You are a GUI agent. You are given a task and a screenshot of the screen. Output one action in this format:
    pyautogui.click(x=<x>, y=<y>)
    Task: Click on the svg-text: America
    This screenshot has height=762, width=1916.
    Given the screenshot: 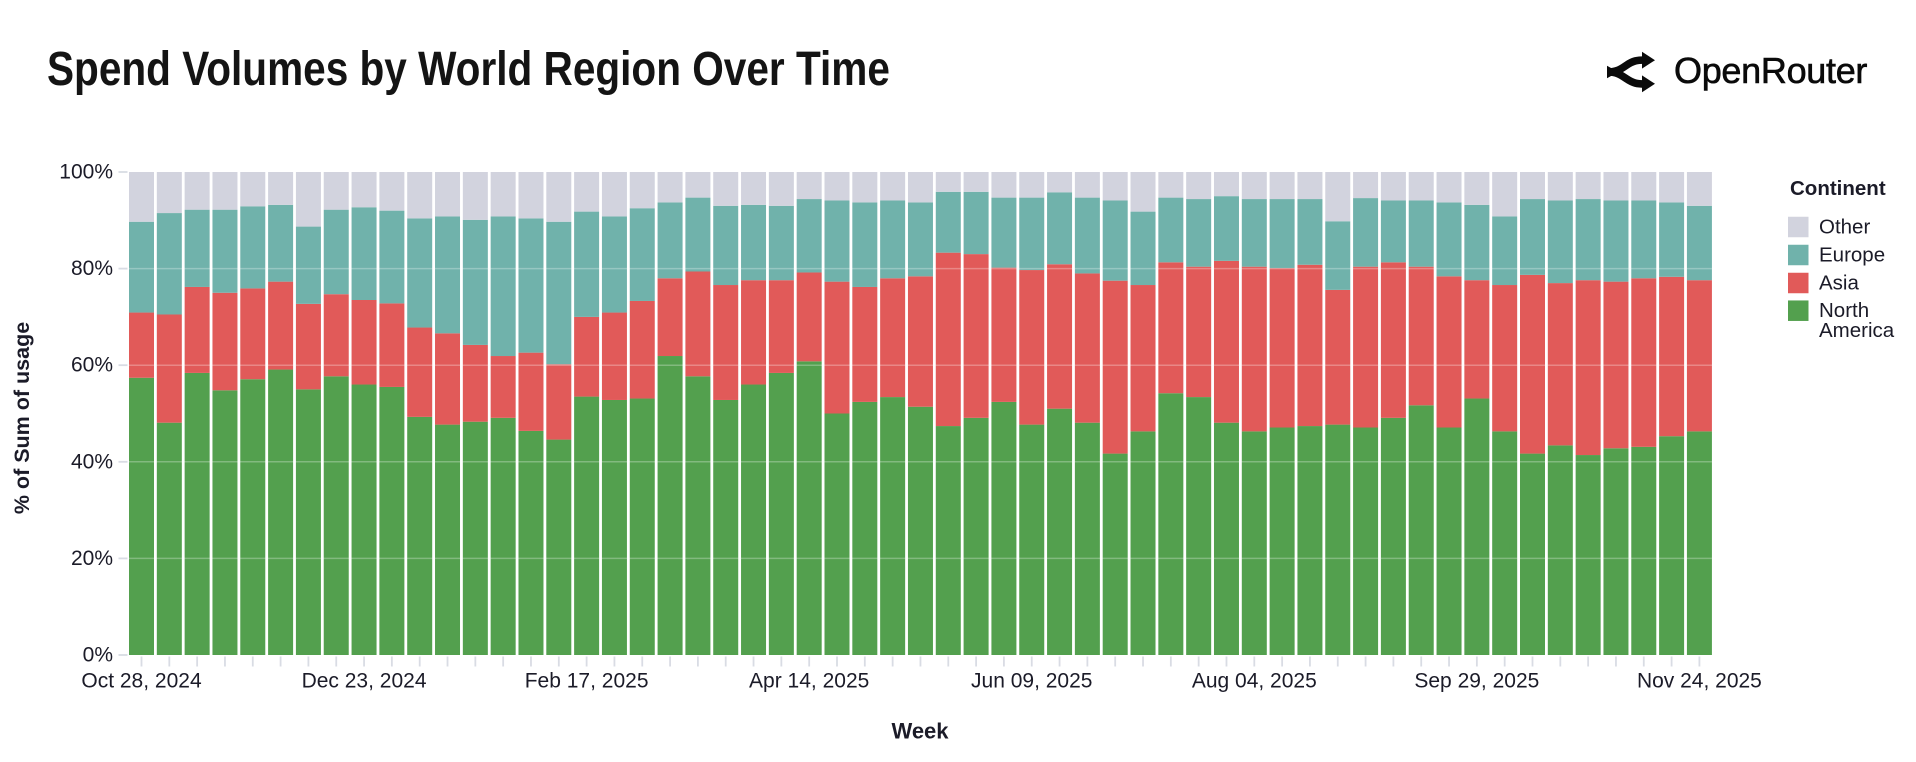 What is the action you would take?
    pyautogui.click(x=1857, y=330)
    